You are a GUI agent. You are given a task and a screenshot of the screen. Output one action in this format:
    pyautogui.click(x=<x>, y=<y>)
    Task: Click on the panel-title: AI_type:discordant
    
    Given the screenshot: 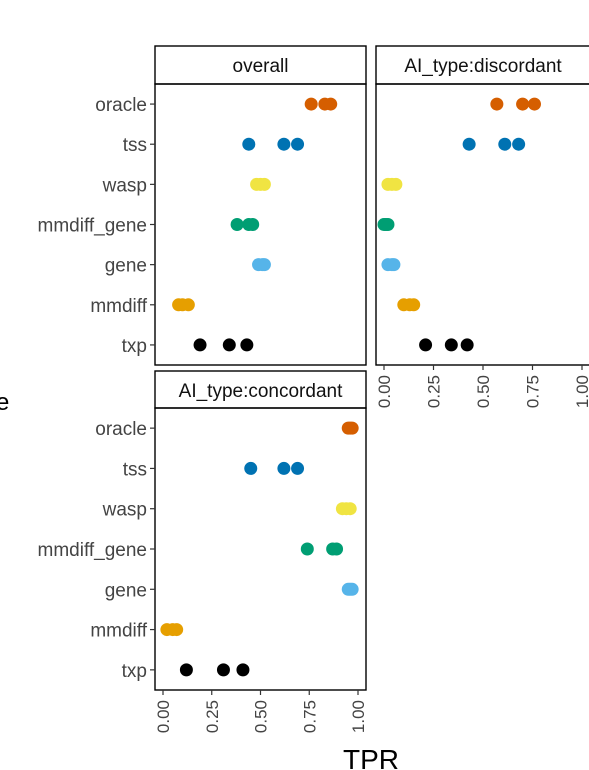 What is the action you would take?
    pyautogui.click(x=483, y=66)
    